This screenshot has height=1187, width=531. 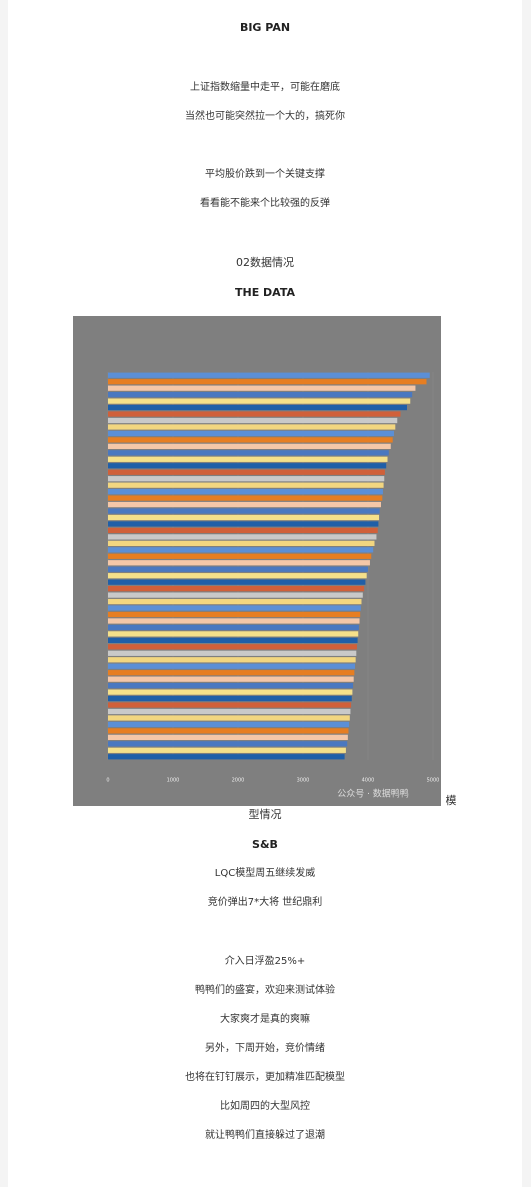 I want to click on paragraph: 平均股价跌到一个关键支撑, so click(x=265, y=174).